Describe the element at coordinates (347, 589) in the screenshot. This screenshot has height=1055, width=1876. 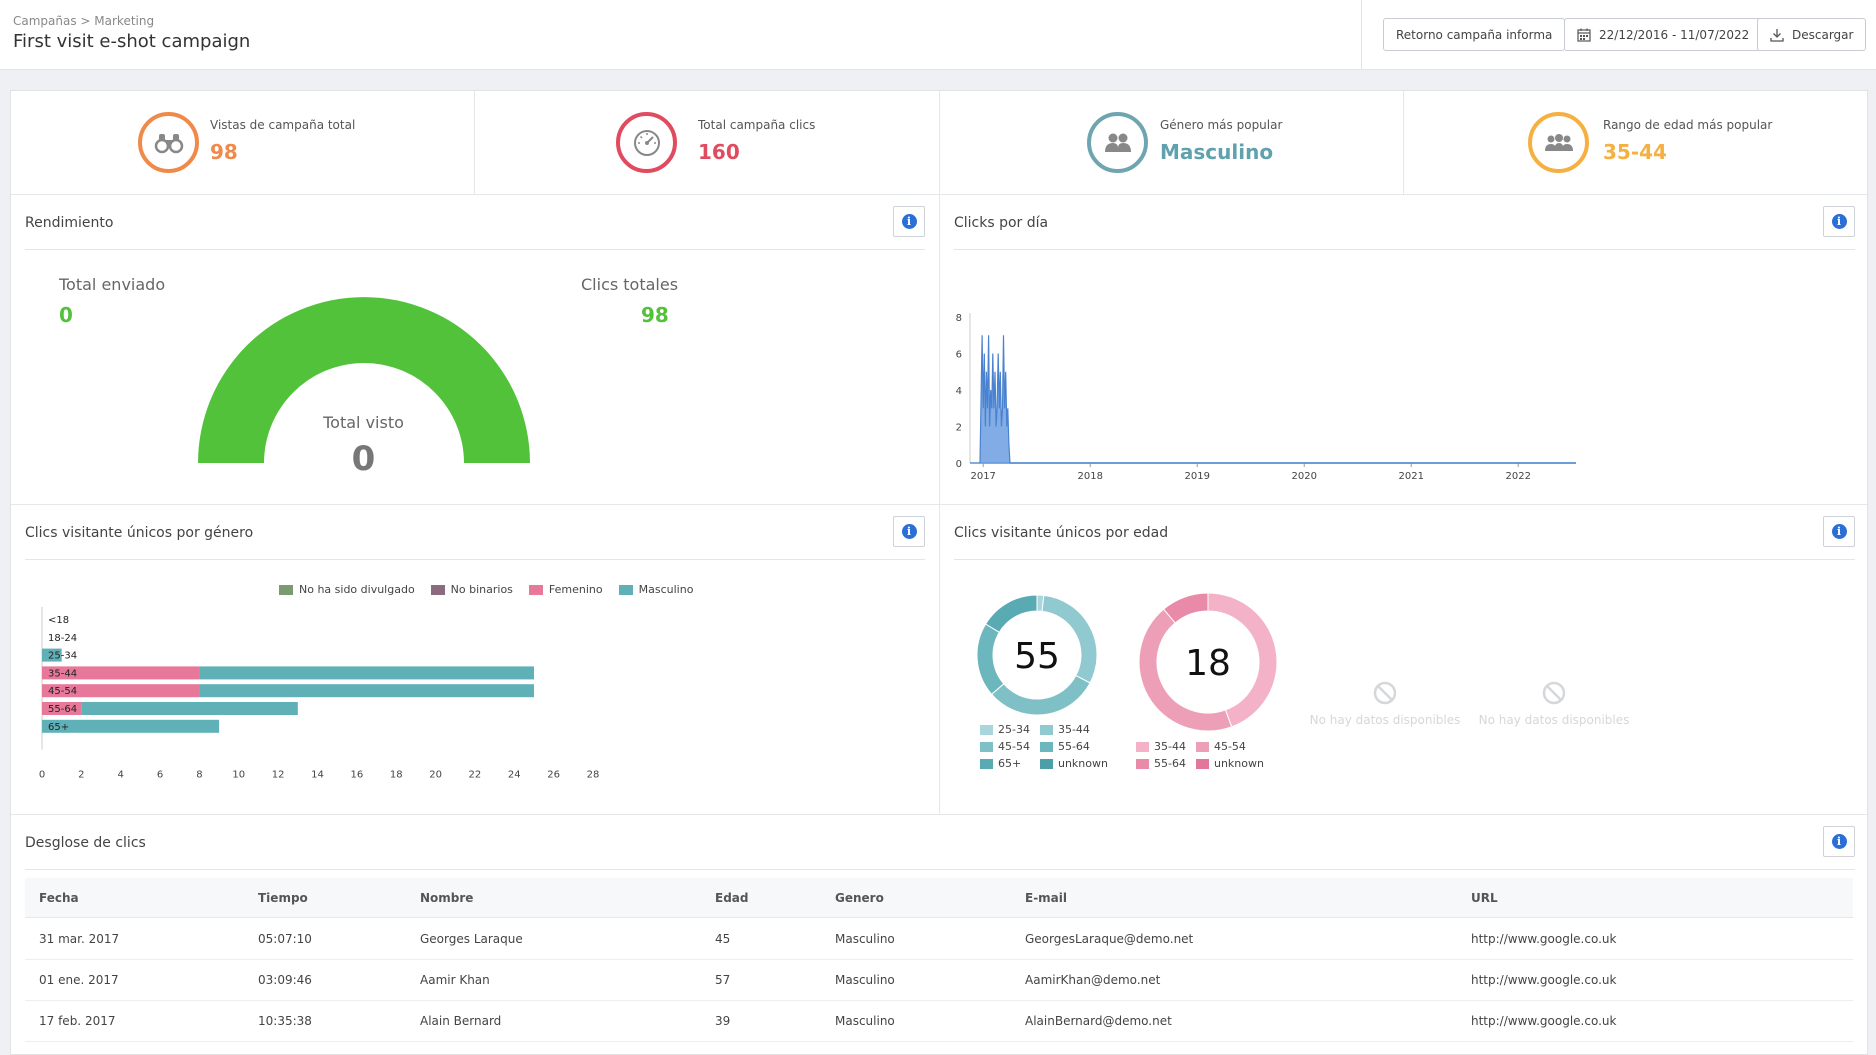
I see `legend-item-undisclosed: No ha sido divulgado` at that location.